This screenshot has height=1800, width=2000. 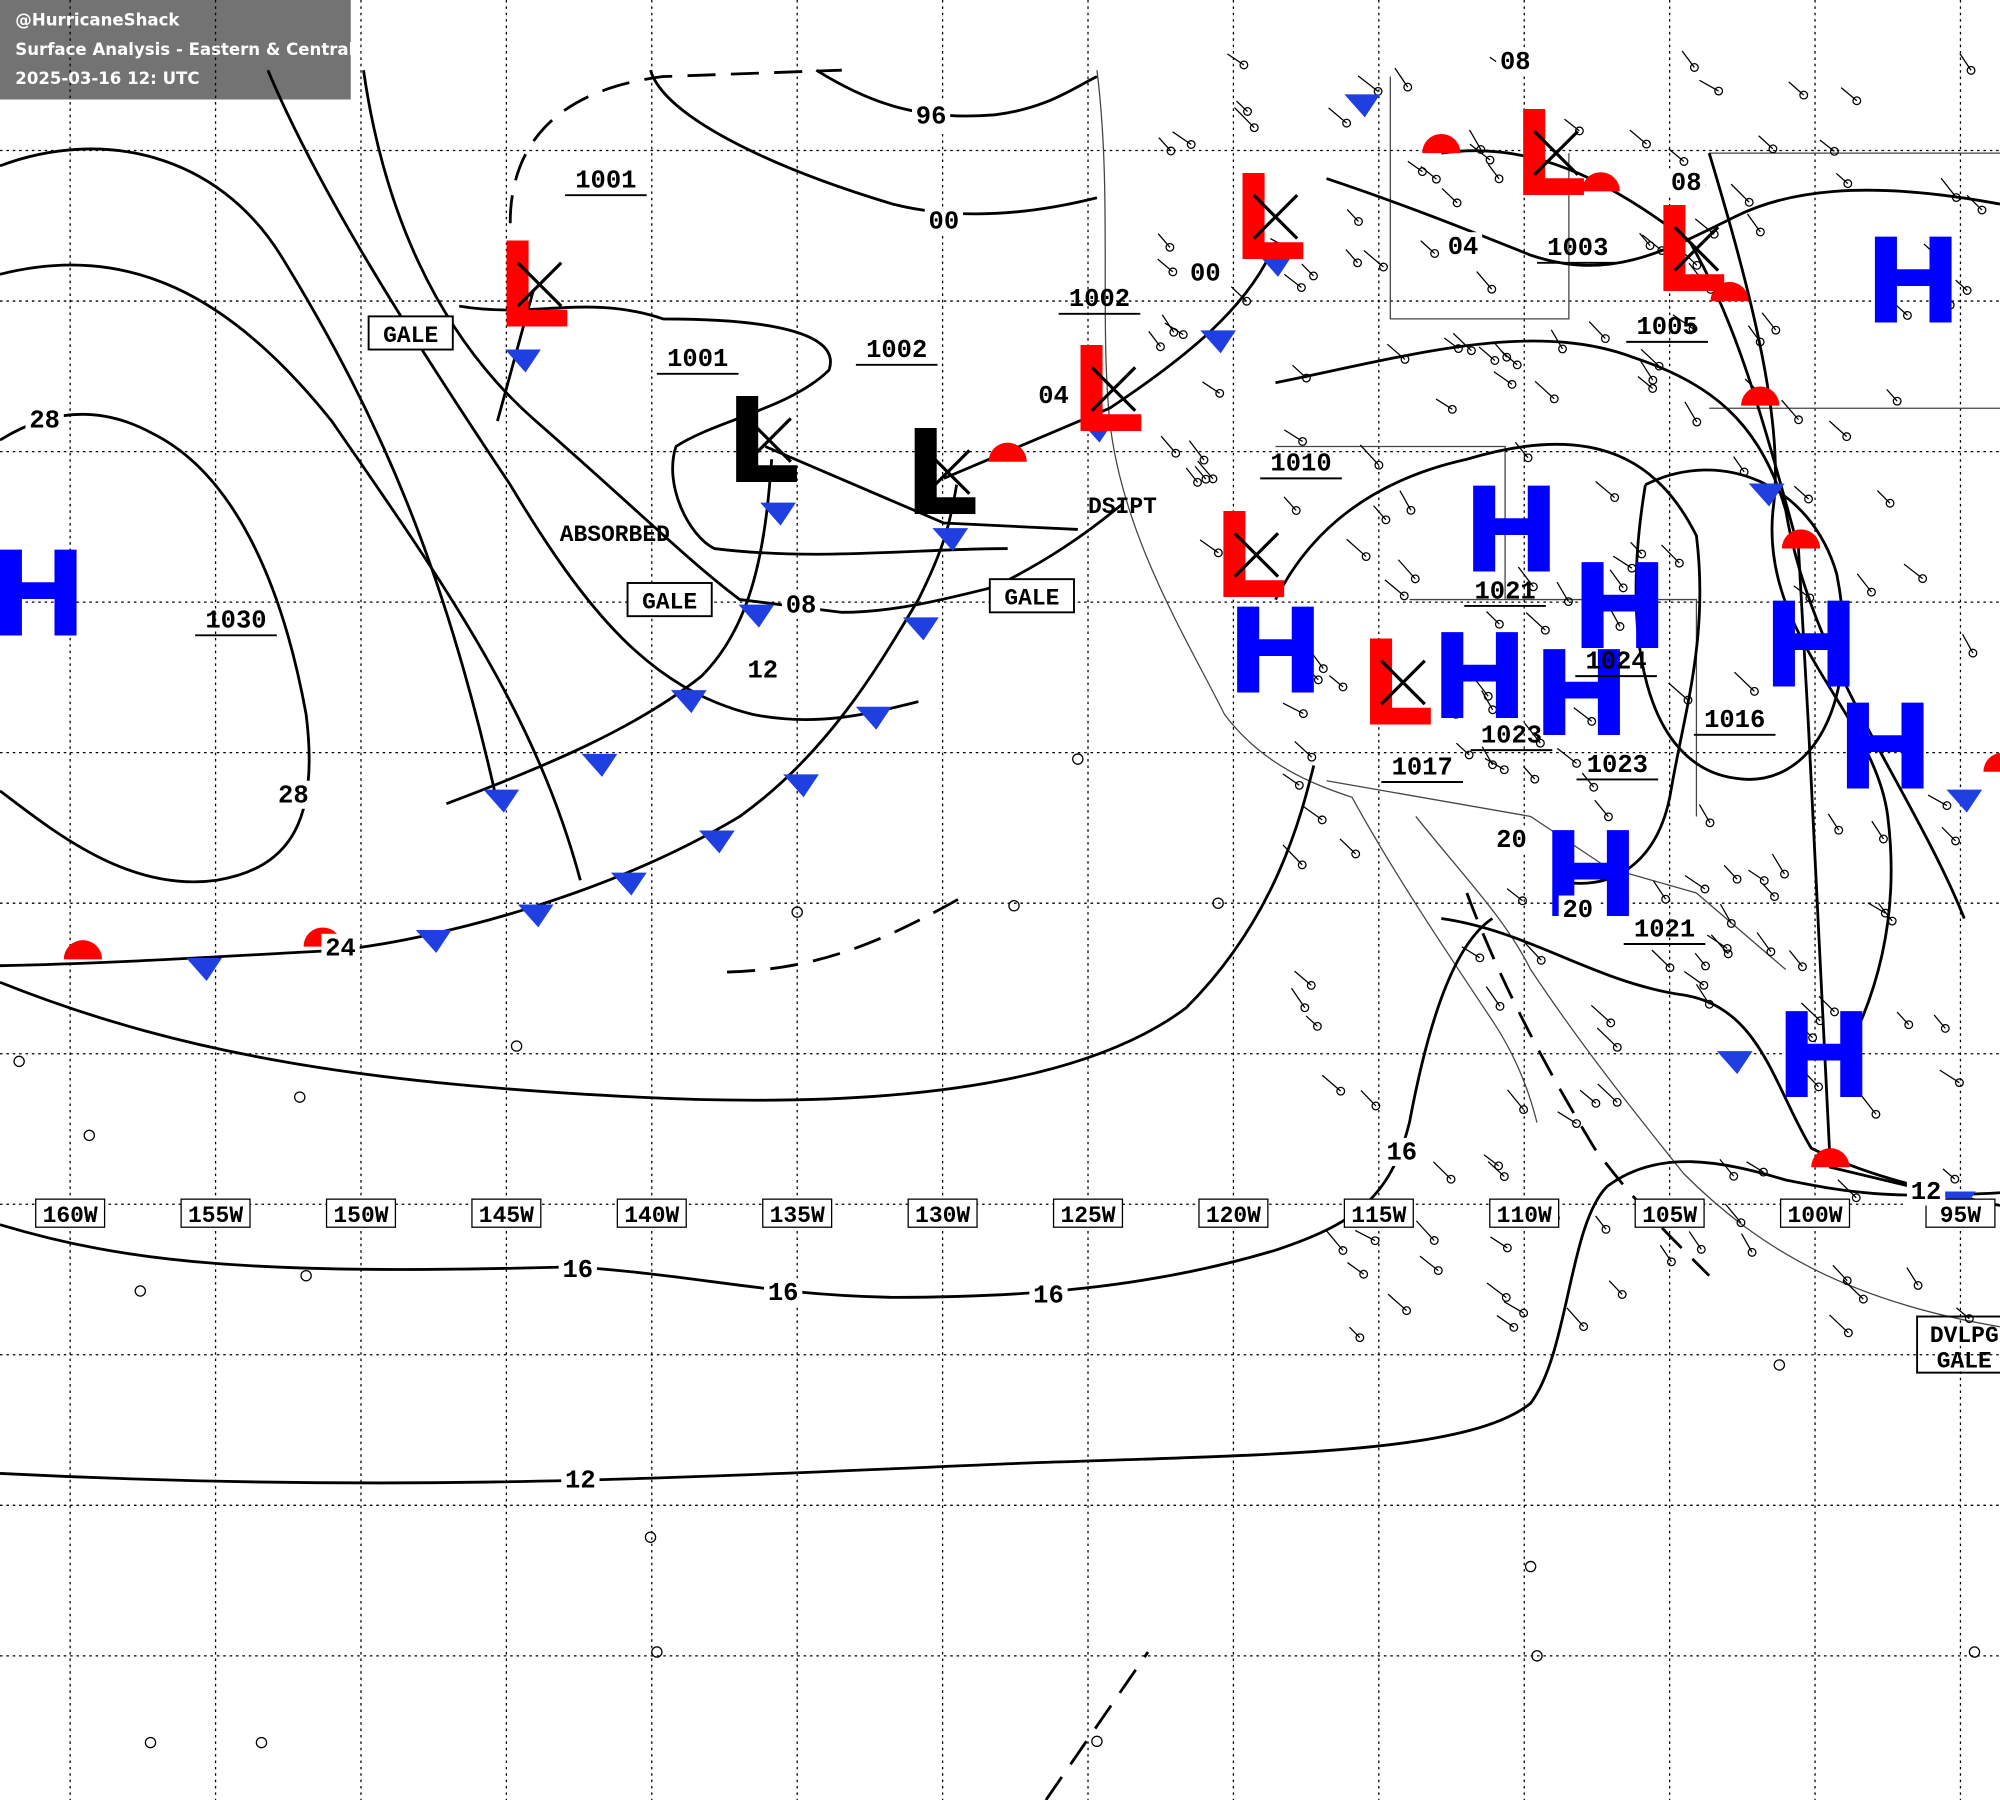 What do you see at coordinates (1515, 62) in the screenshot?
I see `isobar-label: 08` at bounding box center [1515, 62].